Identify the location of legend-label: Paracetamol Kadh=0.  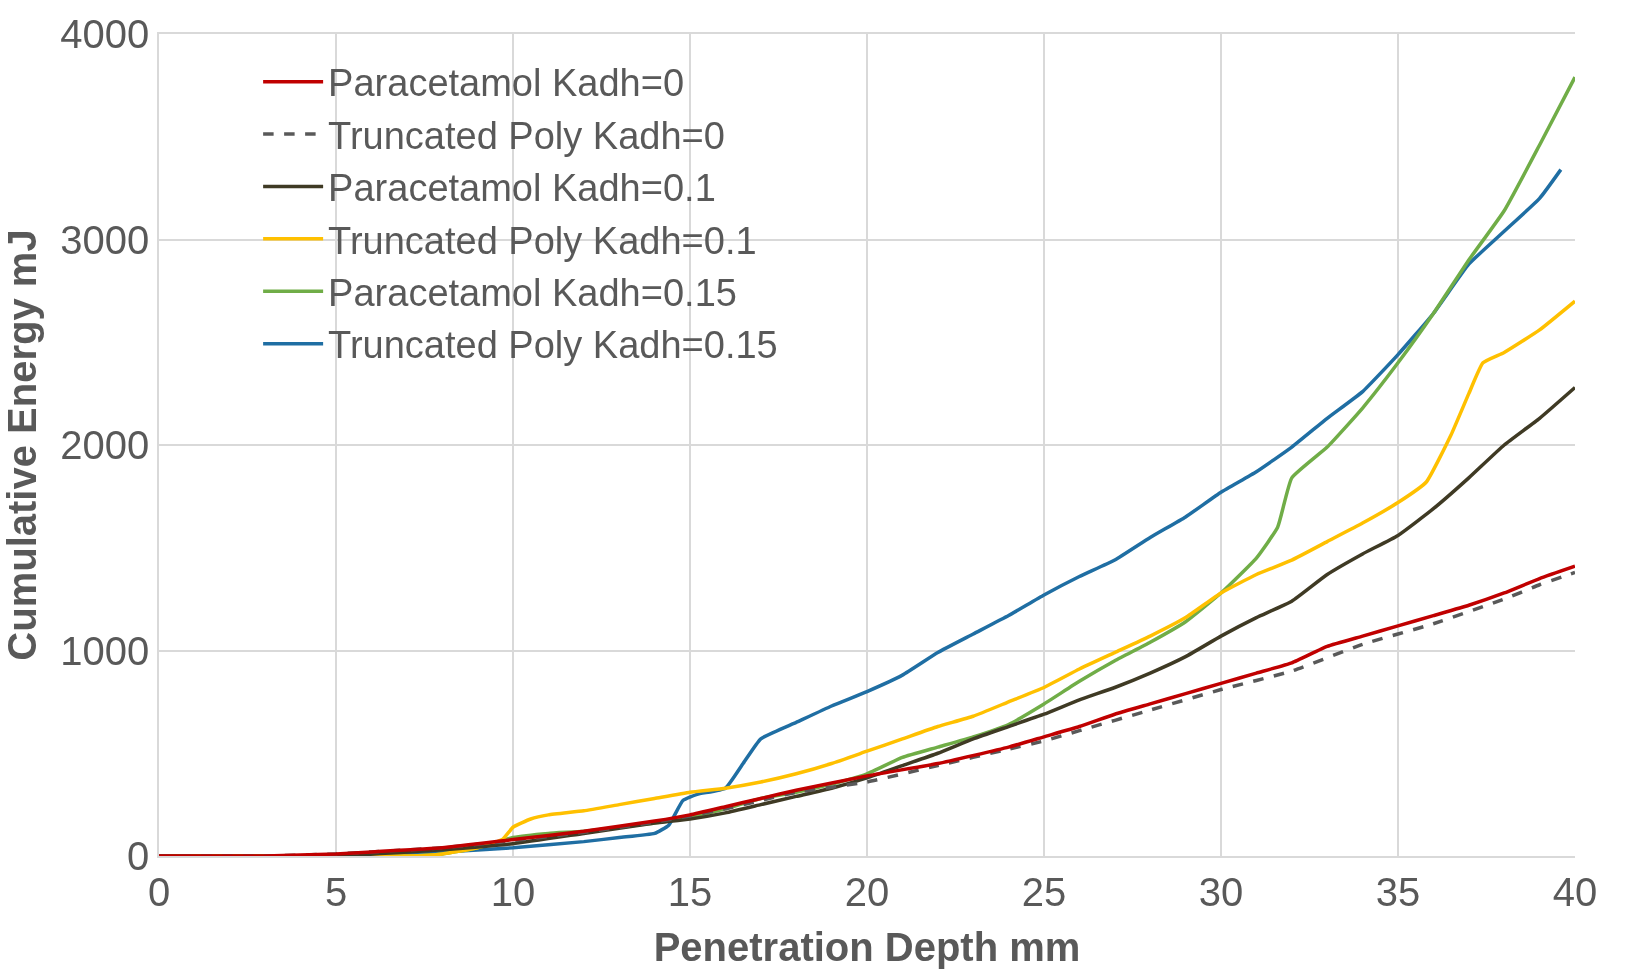
(506, 83).